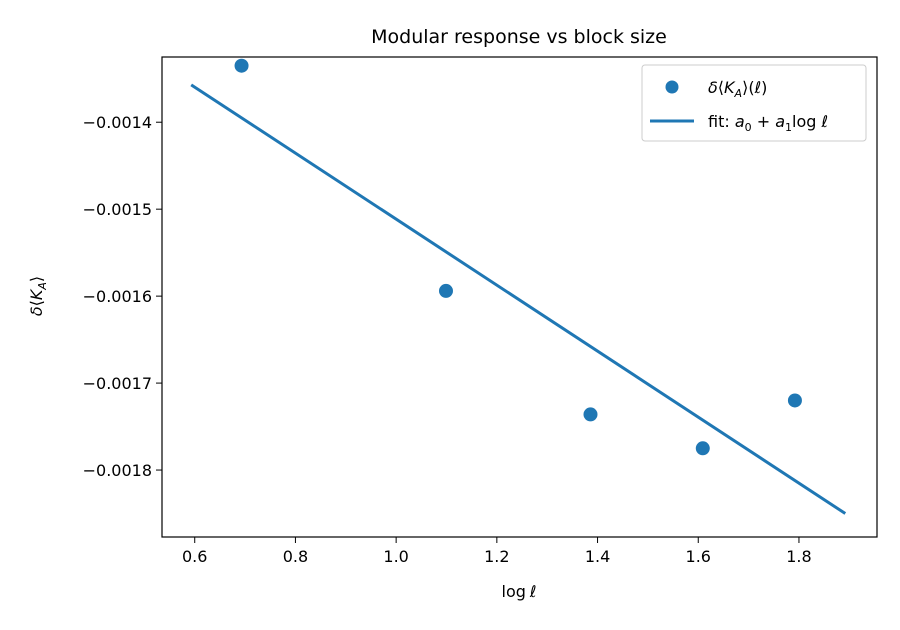  I want to click on legend: δ⟨KA⟩(ℓ) fit: a0 + a1log ℓ, so click(754, 103).